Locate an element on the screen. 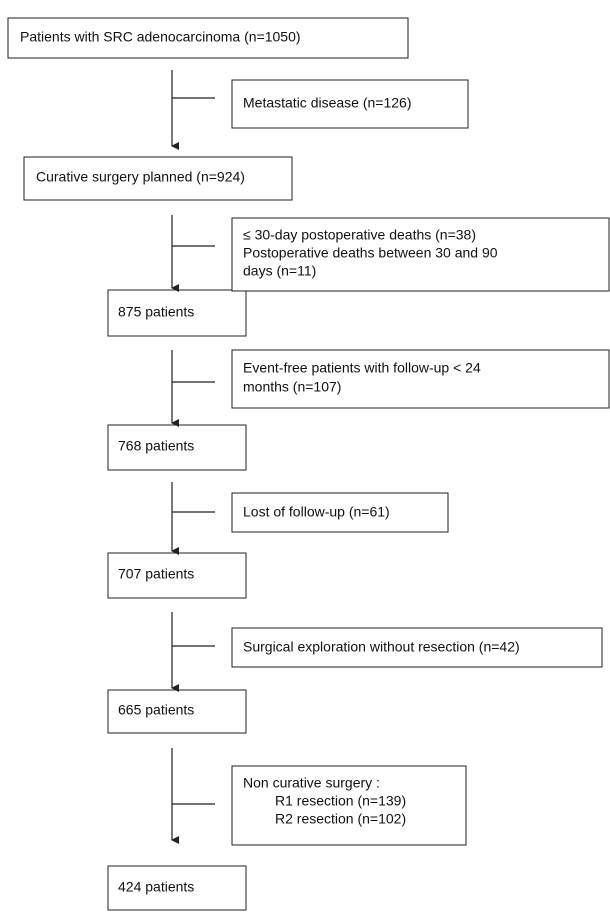 This screenshot has width=610, height=919. node-label: 424 patients is located at coordinates (156, 887).